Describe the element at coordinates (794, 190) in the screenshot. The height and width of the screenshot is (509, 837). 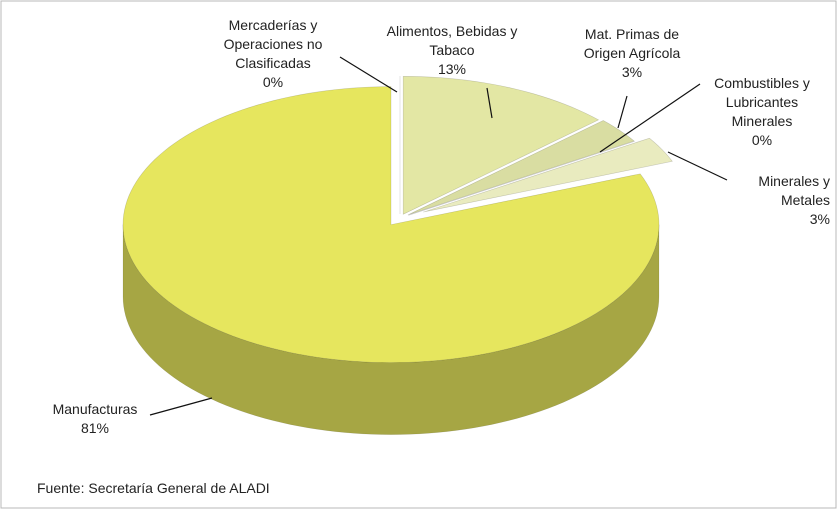
I see `category-label: Minerales y Metales` at that location.